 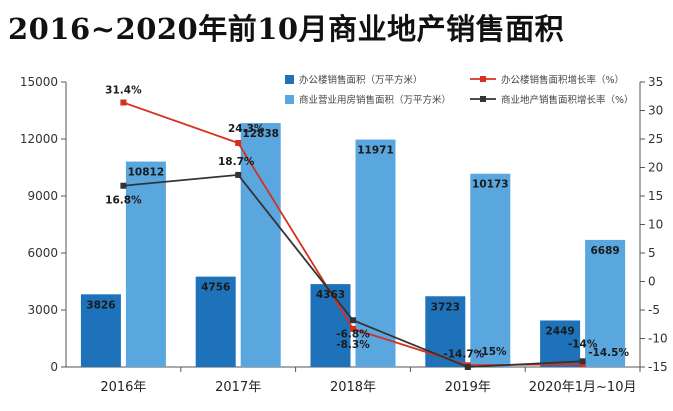 What do you see at coordinates (655, 225) in the screenshot?
I see `right-tick-label: 10` at bounding box center [655, 225].